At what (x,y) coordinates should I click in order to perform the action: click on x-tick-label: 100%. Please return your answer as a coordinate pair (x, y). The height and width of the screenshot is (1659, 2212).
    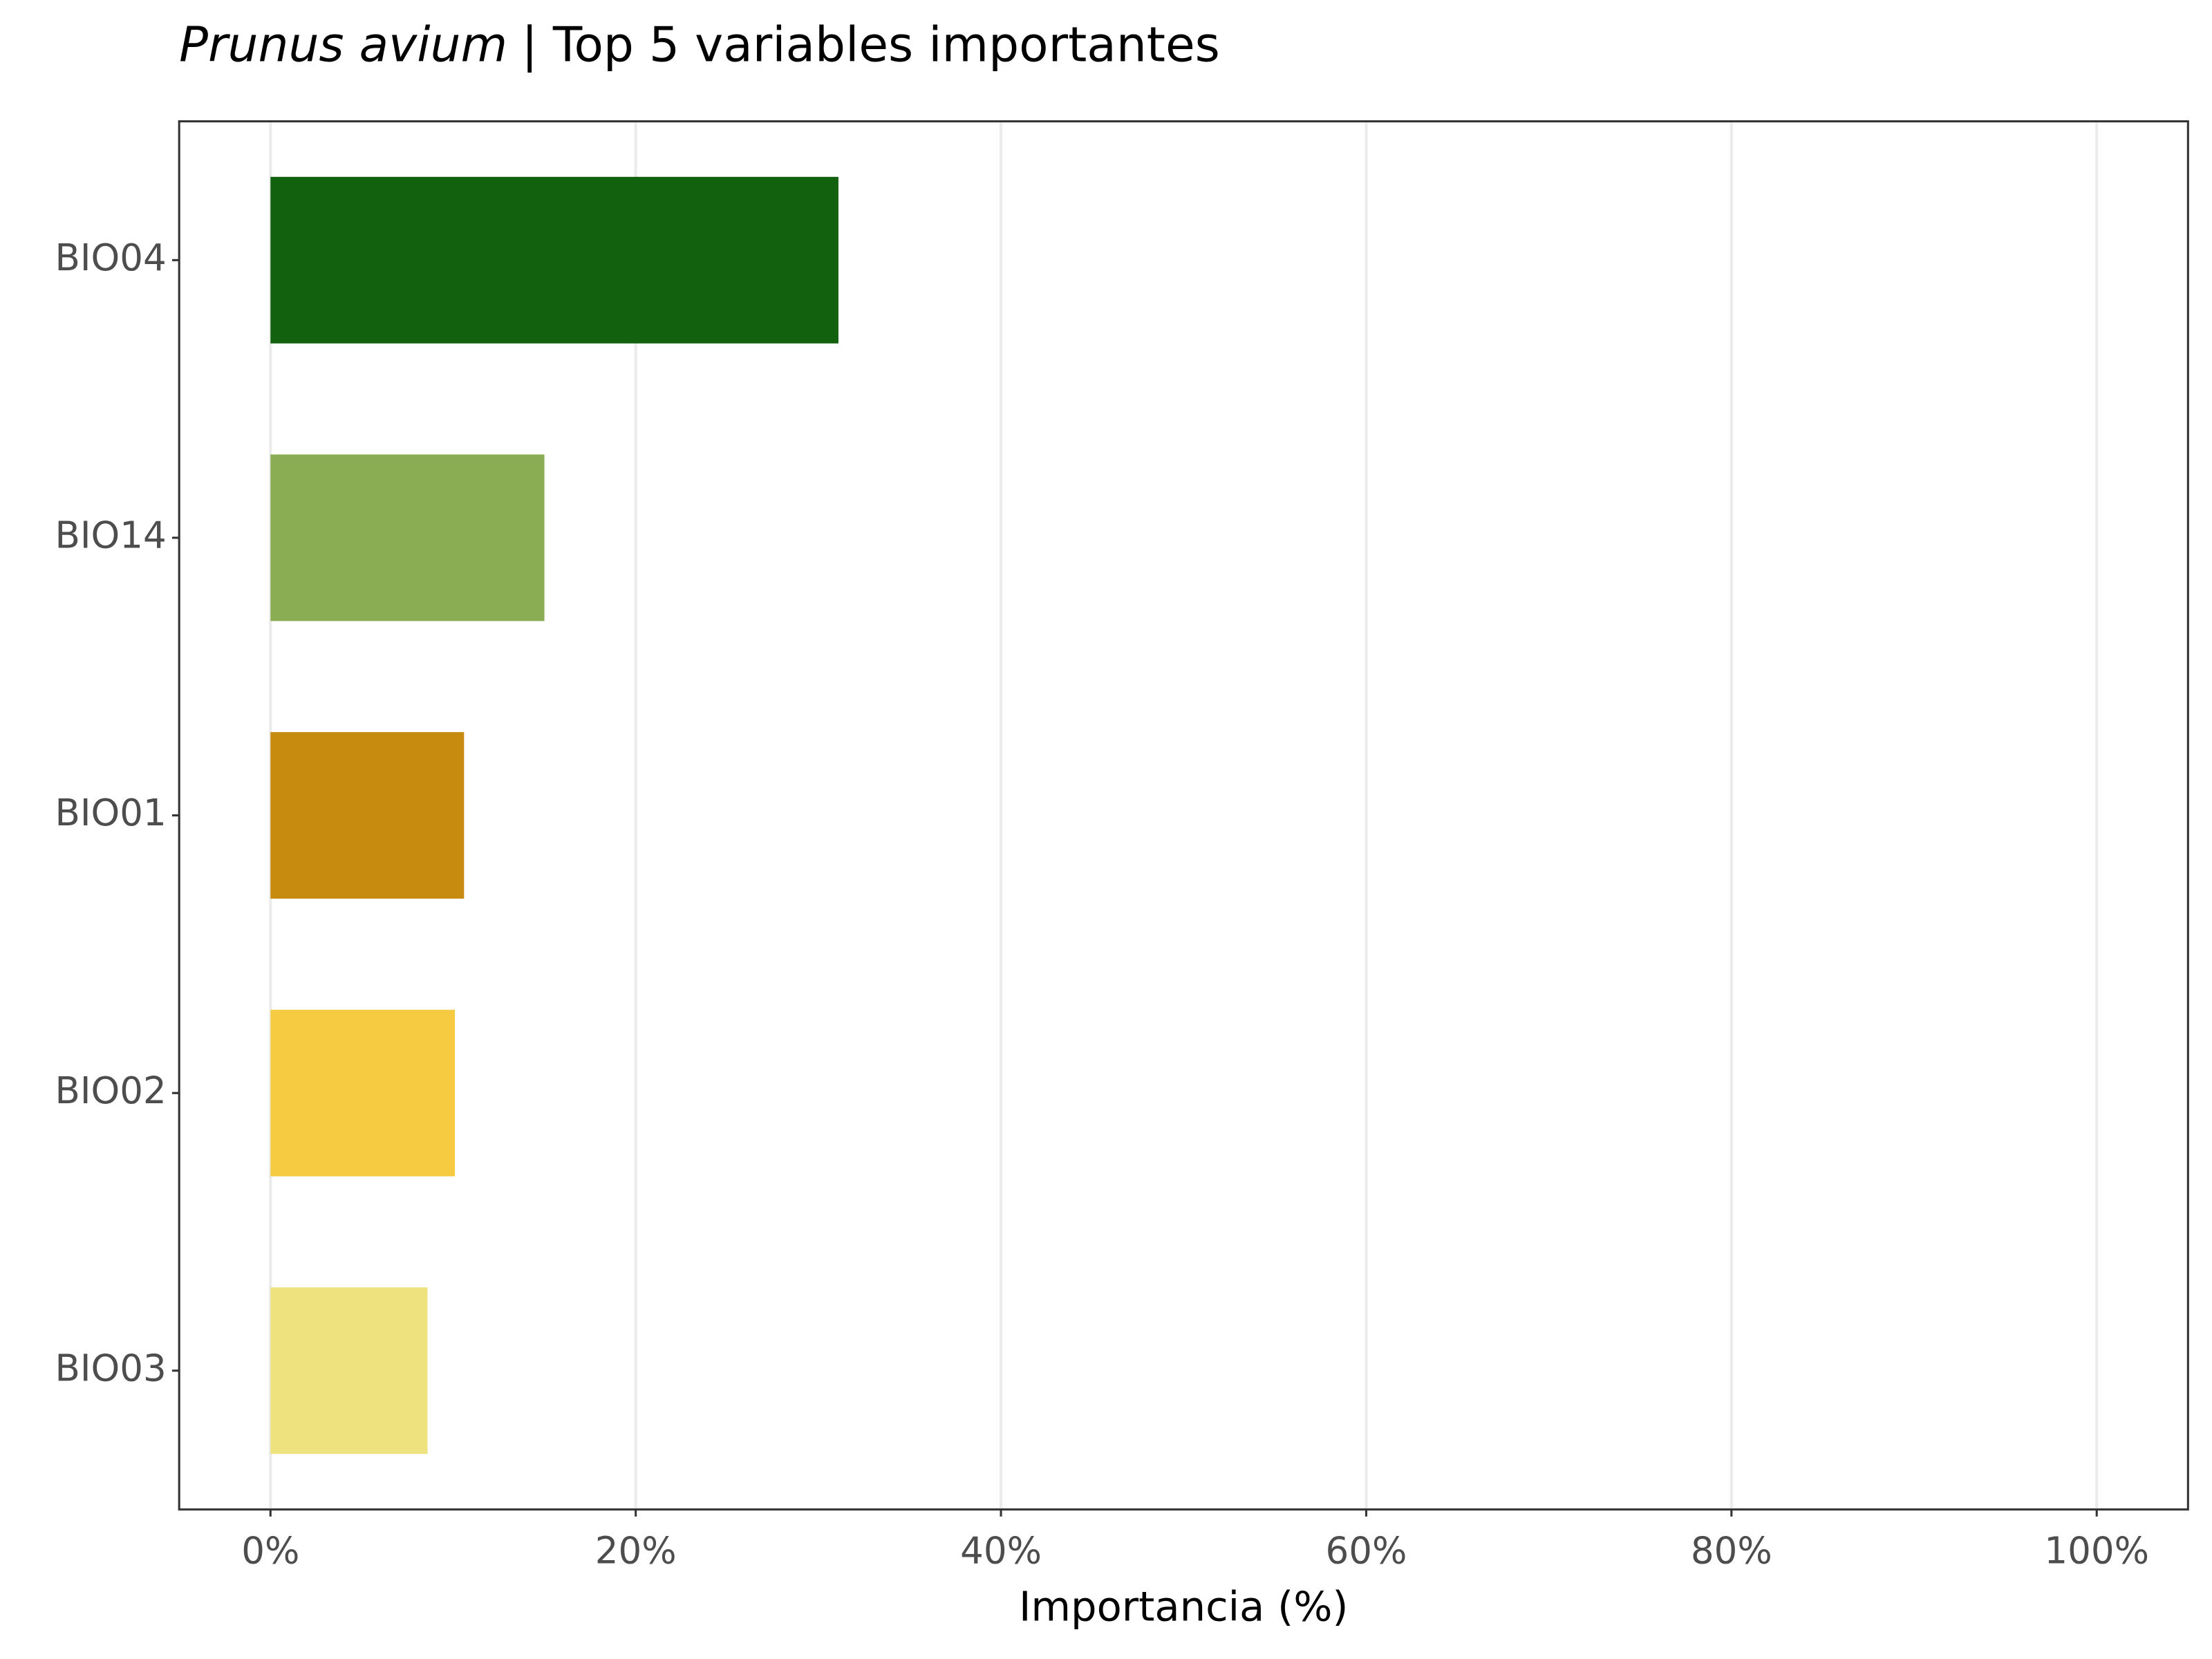
    Looking at the image, I should click on (2096, 1551).